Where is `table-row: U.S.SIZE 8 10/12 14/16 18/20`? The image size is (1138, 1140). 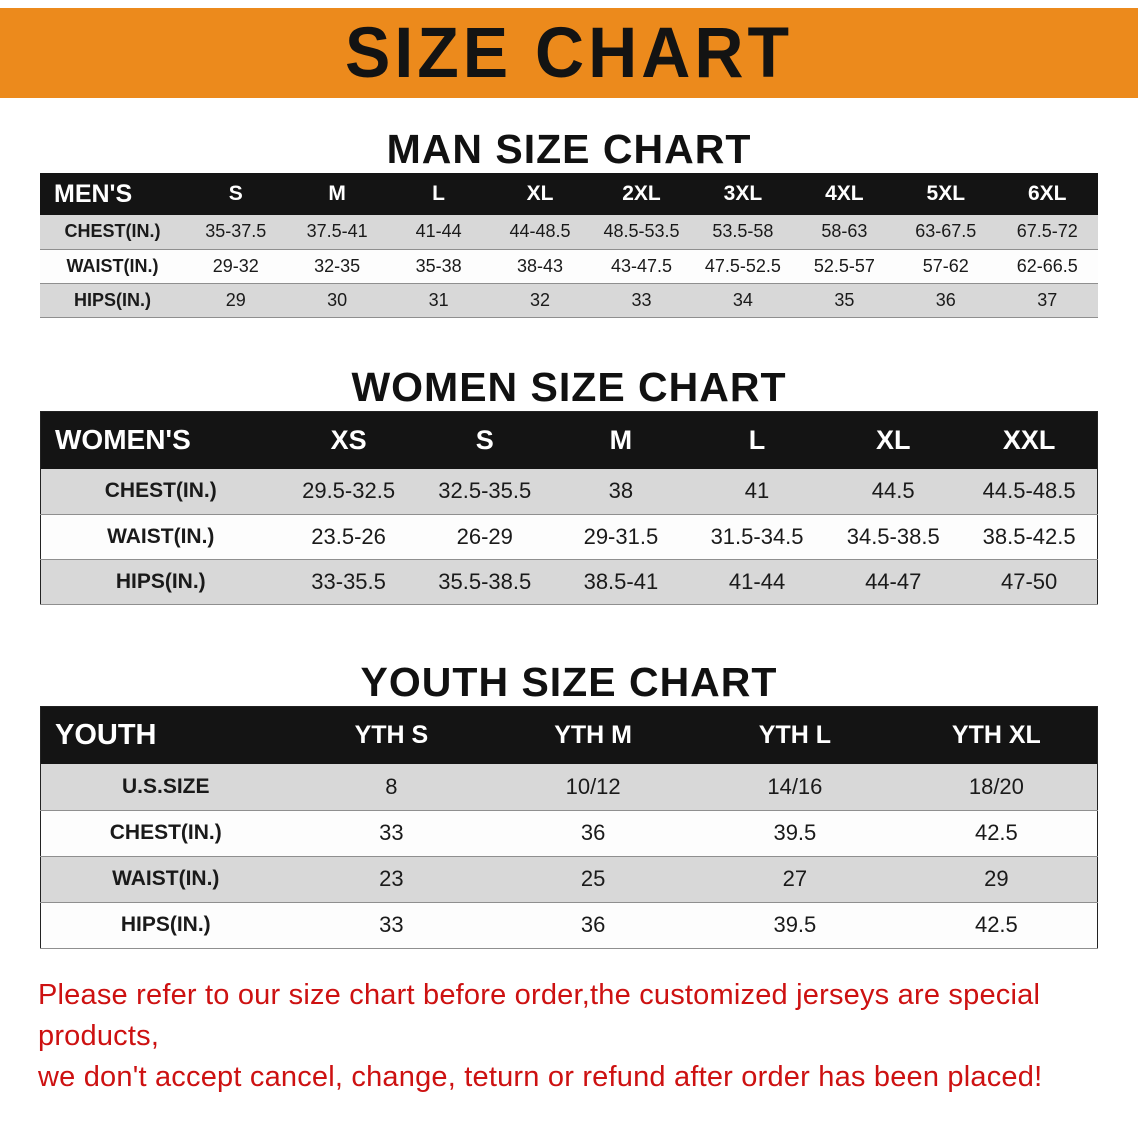 table-row: U.S.SIZE 8 10/12 14/16 18/20 is located at coordinates (569, 787).